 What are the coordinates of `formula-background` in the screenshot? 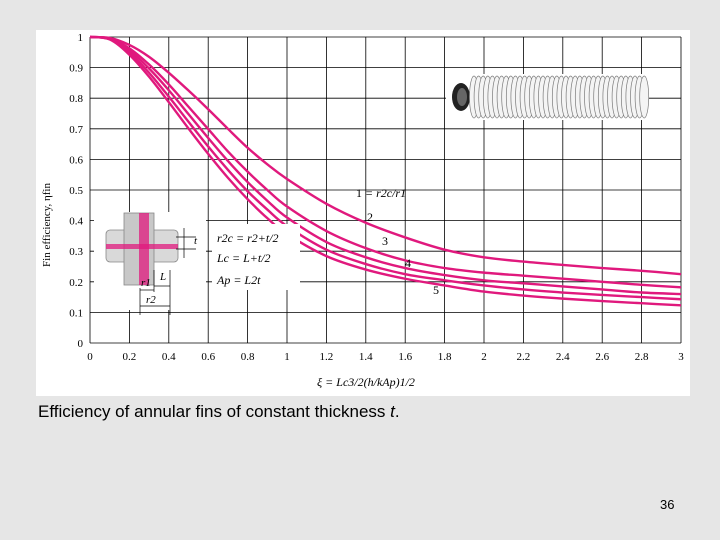 It's located at (256, 257).